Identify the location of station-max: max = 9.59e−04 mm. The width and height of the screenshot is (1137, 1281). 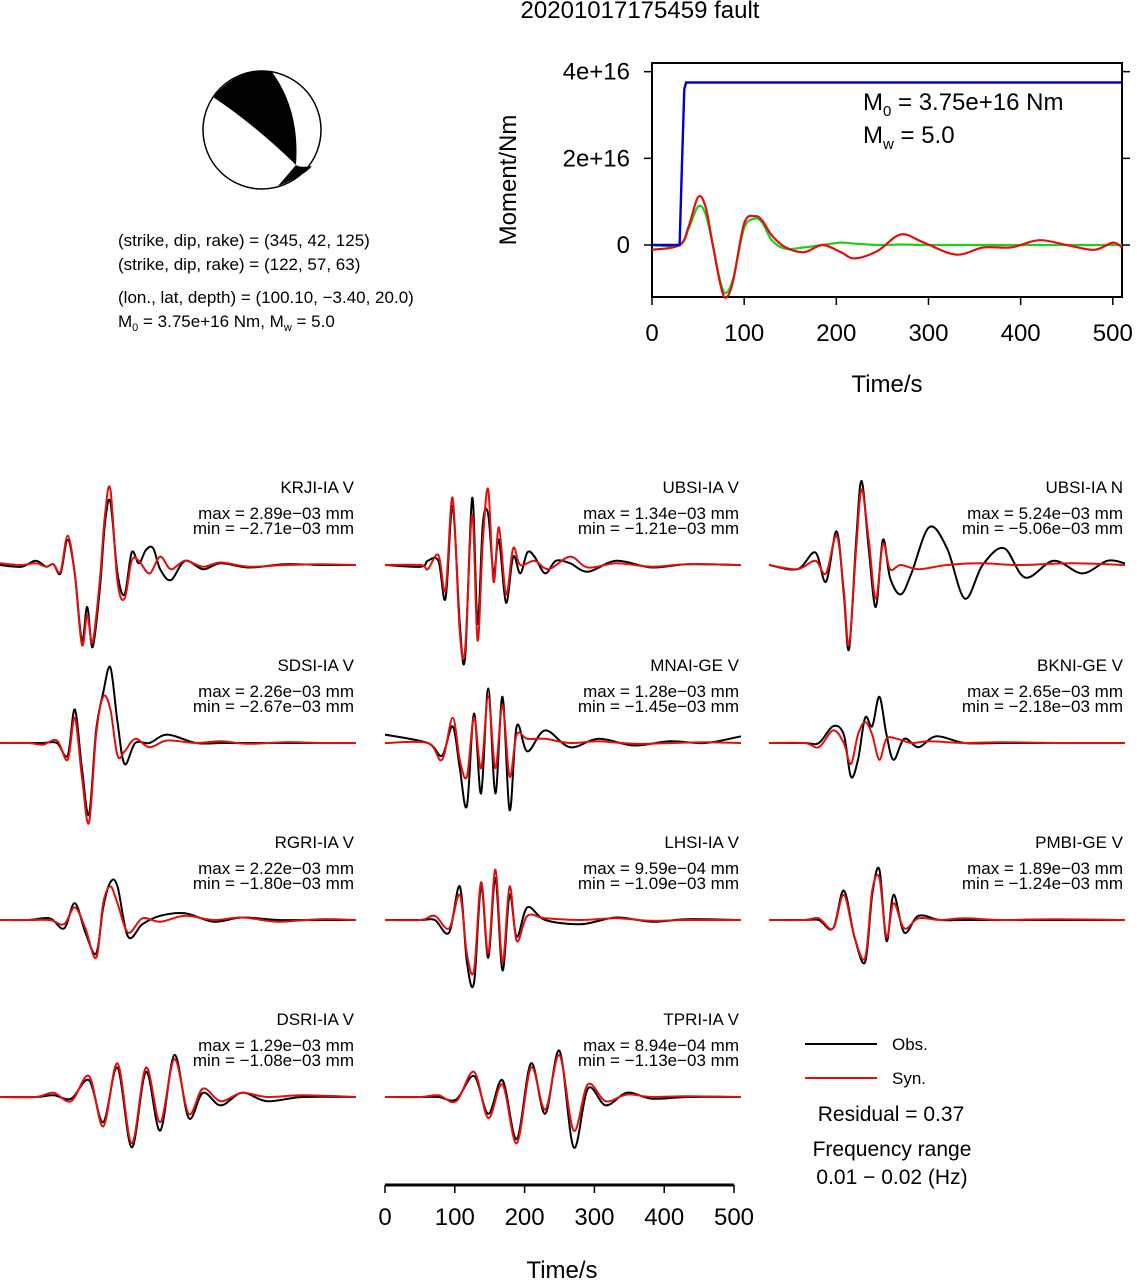
(661, 868).